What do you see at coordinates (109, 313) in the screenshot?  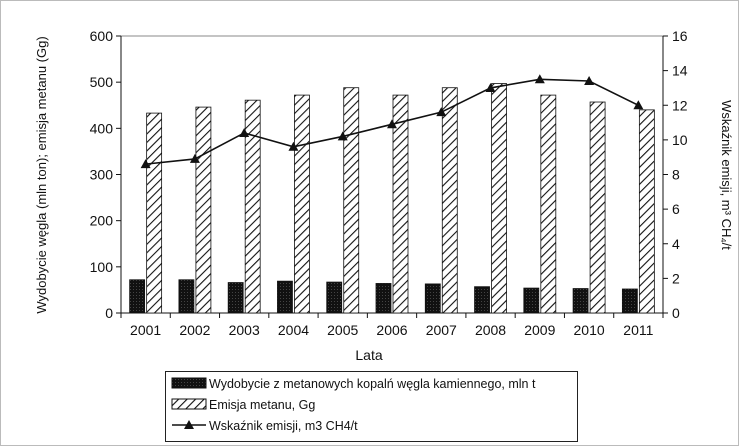 I see `y-left-tick-label: 0` at bounding box center [109, 313].